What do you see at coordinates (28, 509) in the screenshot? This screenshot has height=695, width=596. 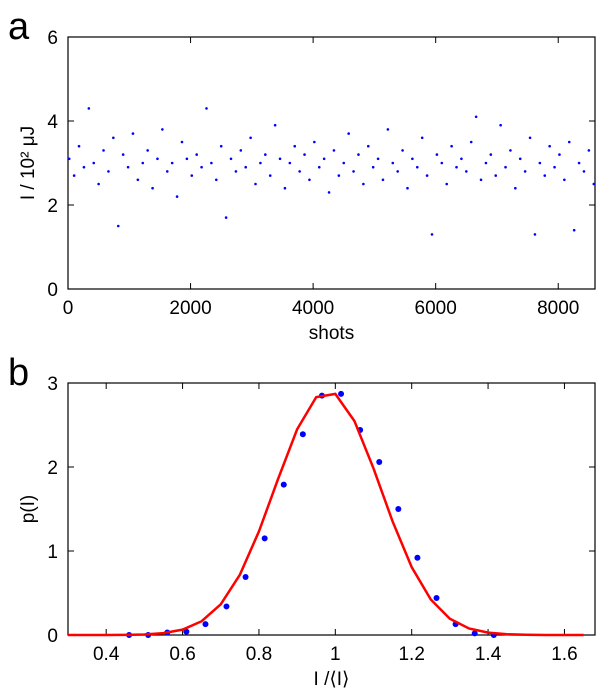 I see `y-axis-label: p(I)` at bounding box center [28, 509].